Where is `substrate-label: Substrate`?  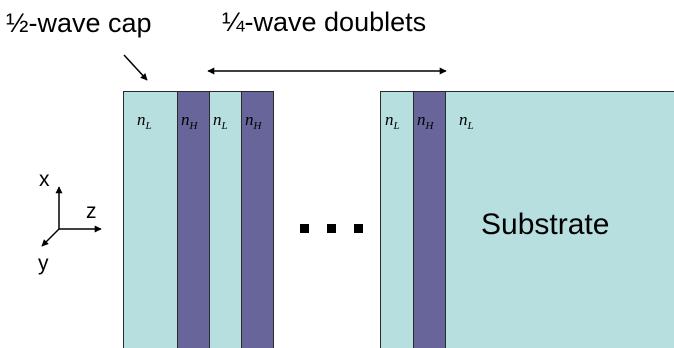
substrate-label: Substrate is located at coordinates (545, 224).